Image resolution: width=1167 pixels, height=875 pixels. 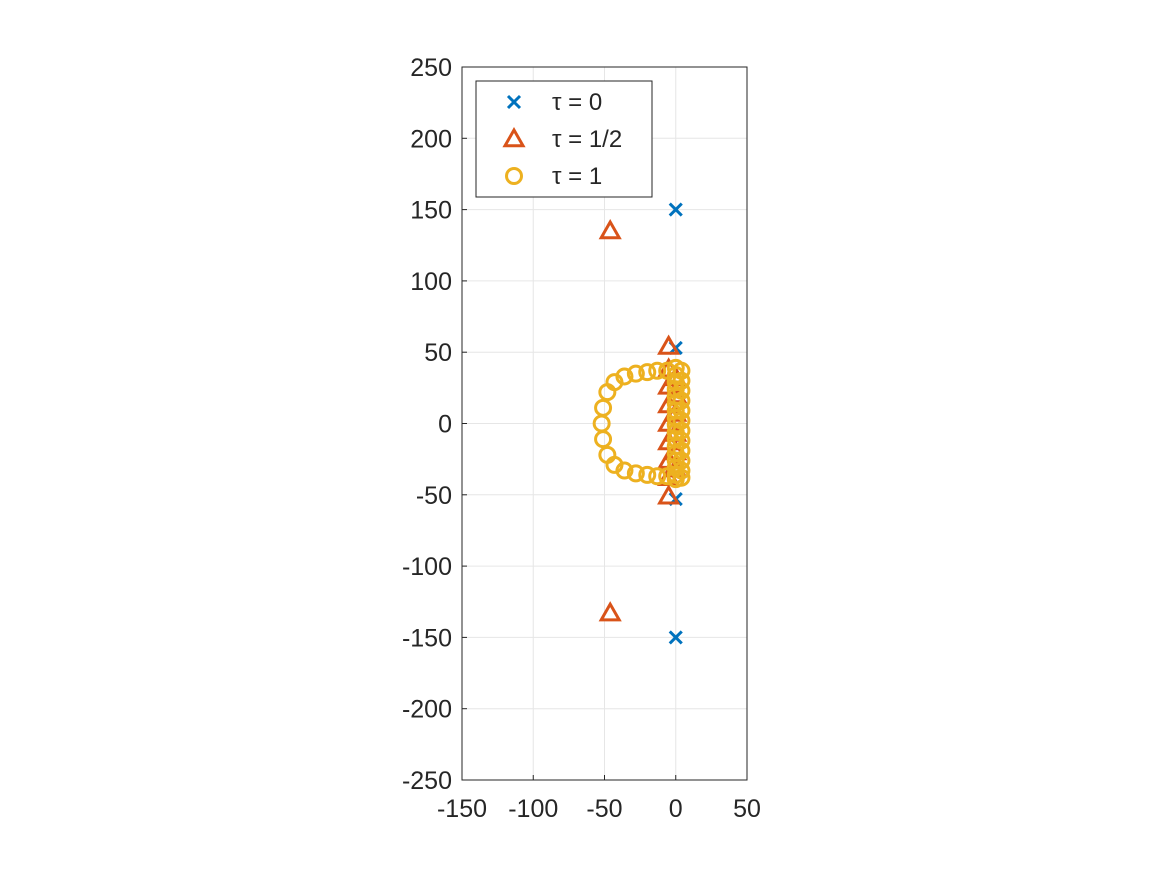 What do you see at coordinates (514, 102) in the screenshot?
I see `legend-x-marker` at bounding box center [514, 102].